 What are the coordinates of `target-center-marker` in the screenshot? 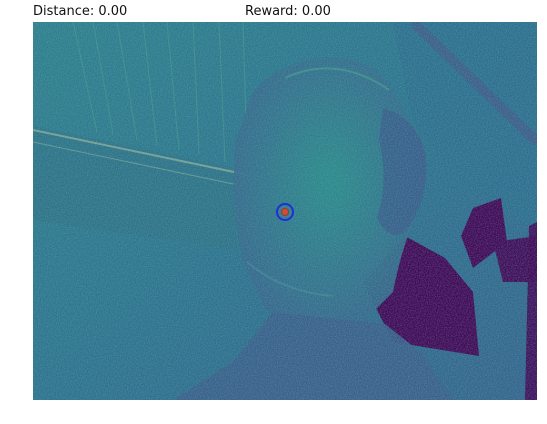 It's located at (285, 212).